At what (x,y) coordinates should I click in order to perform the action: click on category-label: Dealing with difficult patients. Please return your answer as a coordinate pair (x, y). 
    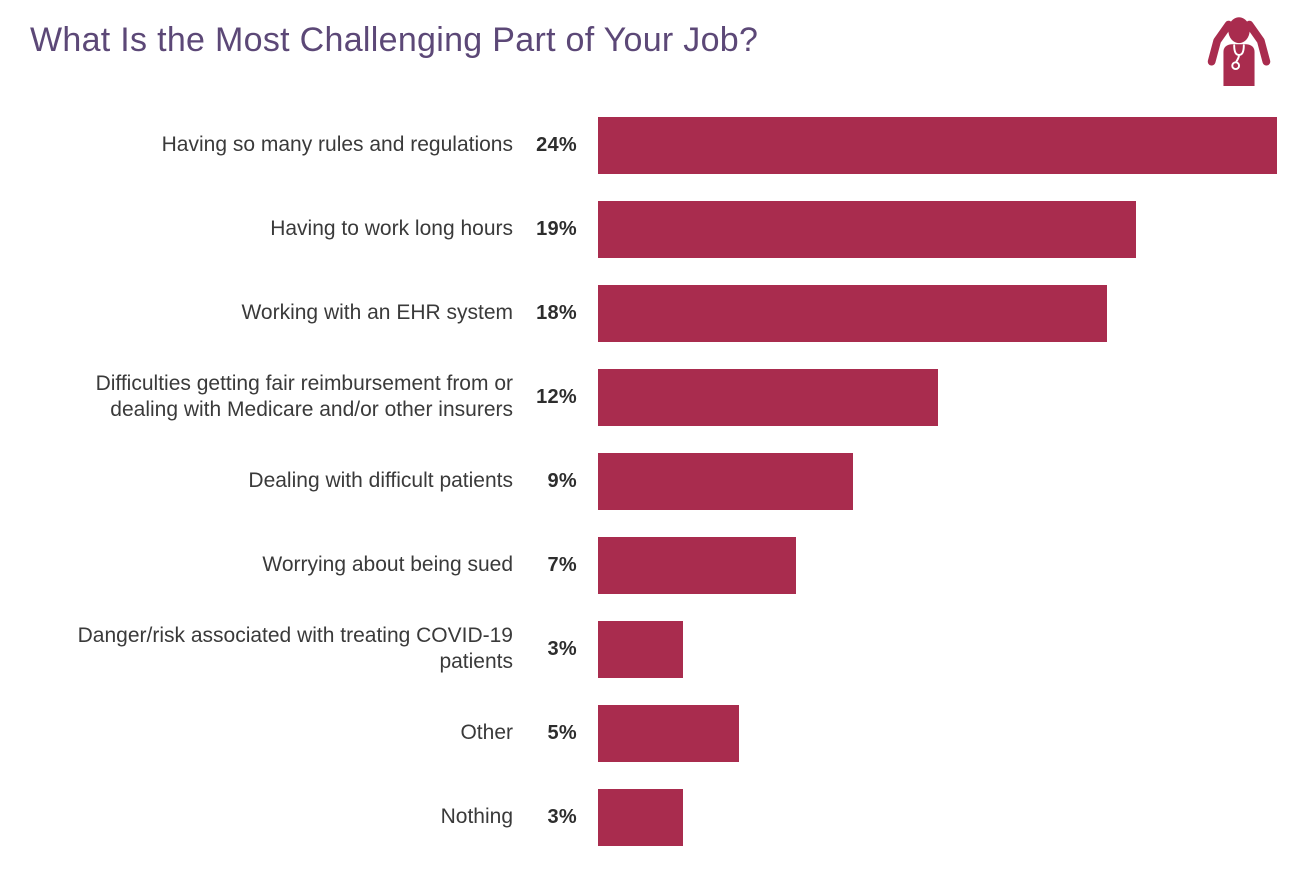
    Looking at the image, I should click on (380, 480).